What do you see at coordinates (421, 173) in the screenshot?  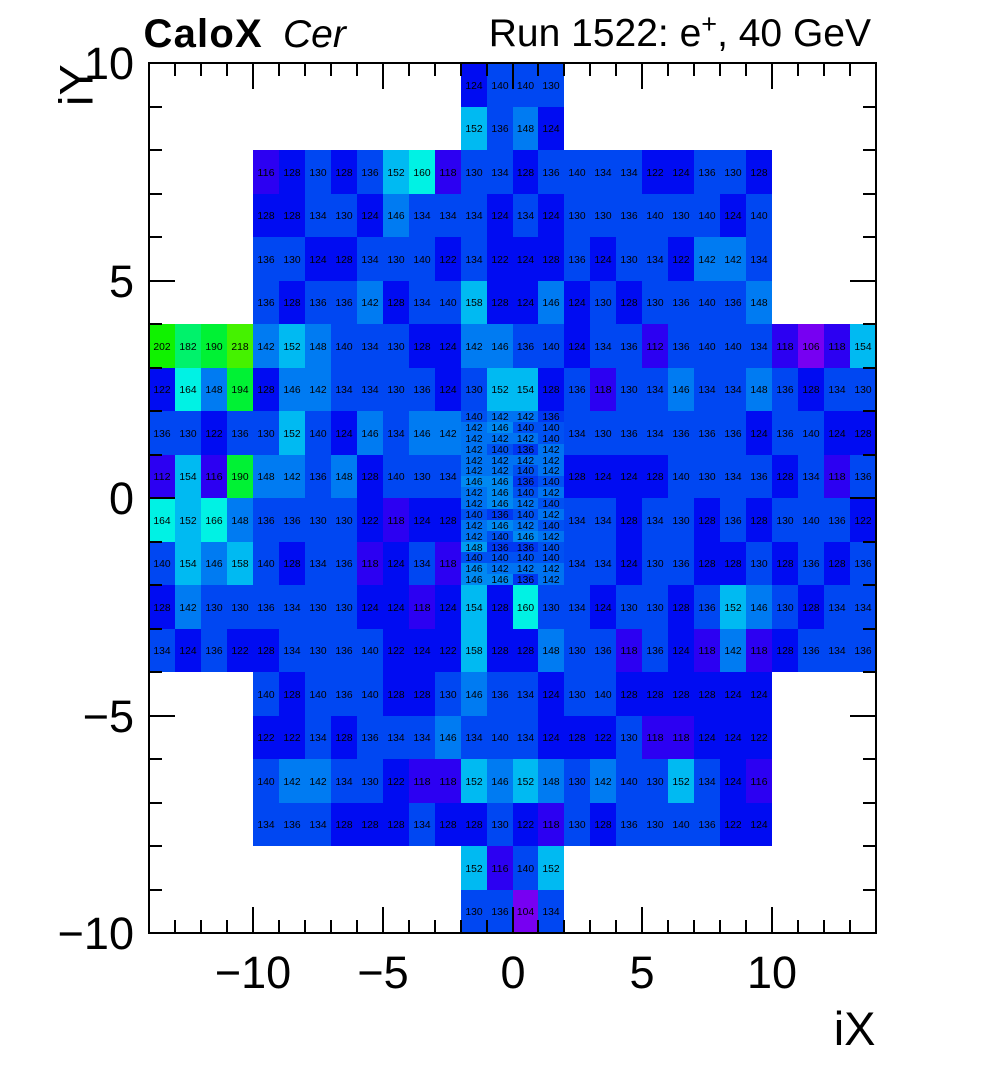 I see `svg-text: 160` at bounding box center [421, 173].